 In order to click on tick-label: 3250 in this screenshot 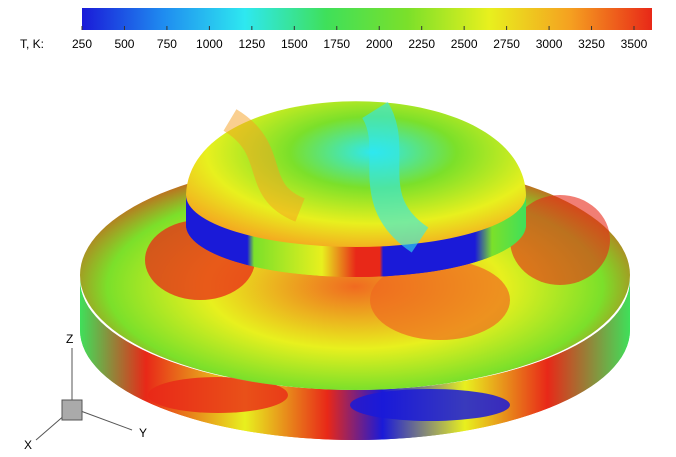, I will do `click(591, 44)`.